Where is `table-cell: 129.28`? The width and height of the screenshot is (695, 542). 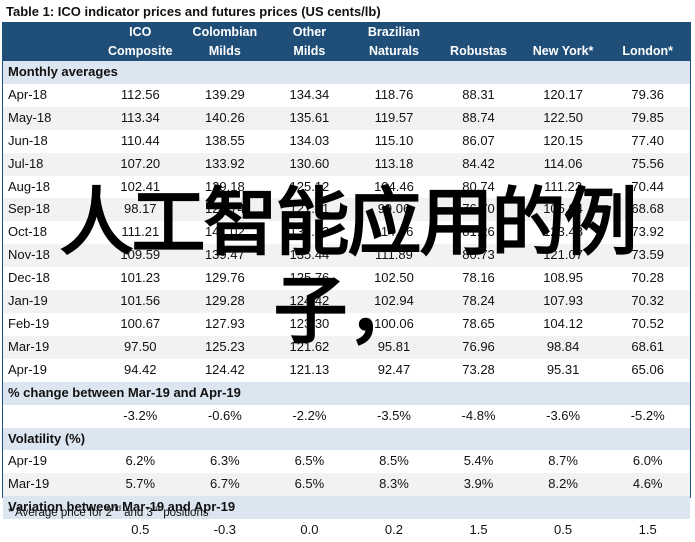
table-cell: 129.28 is located at coordinates (225, 301).